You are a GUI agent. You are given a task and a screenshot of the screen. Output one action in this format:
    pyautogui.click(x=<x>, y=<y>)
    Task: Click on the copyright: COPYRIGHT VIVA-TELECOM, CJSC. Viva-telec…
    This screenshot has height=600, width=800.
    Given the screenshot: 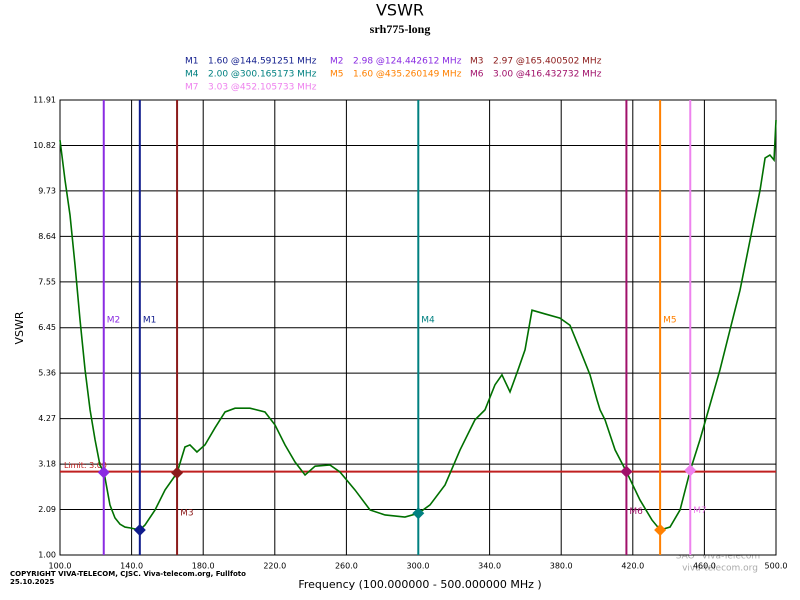 What is the action you would take?
    pyautogui.click(x=128, y=574)
    